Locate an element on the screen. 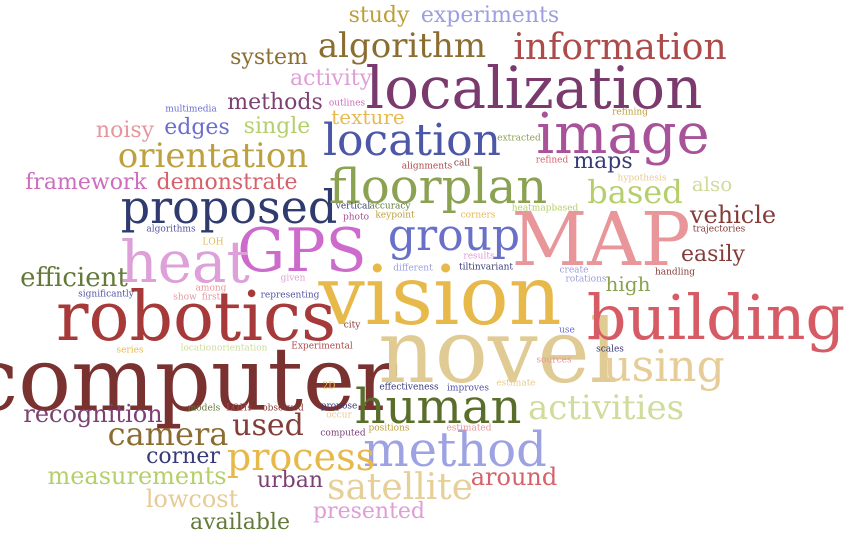 This screenshot has height=543, width=854. word-multimedia: multimedia is located at coordinates (191, 109).